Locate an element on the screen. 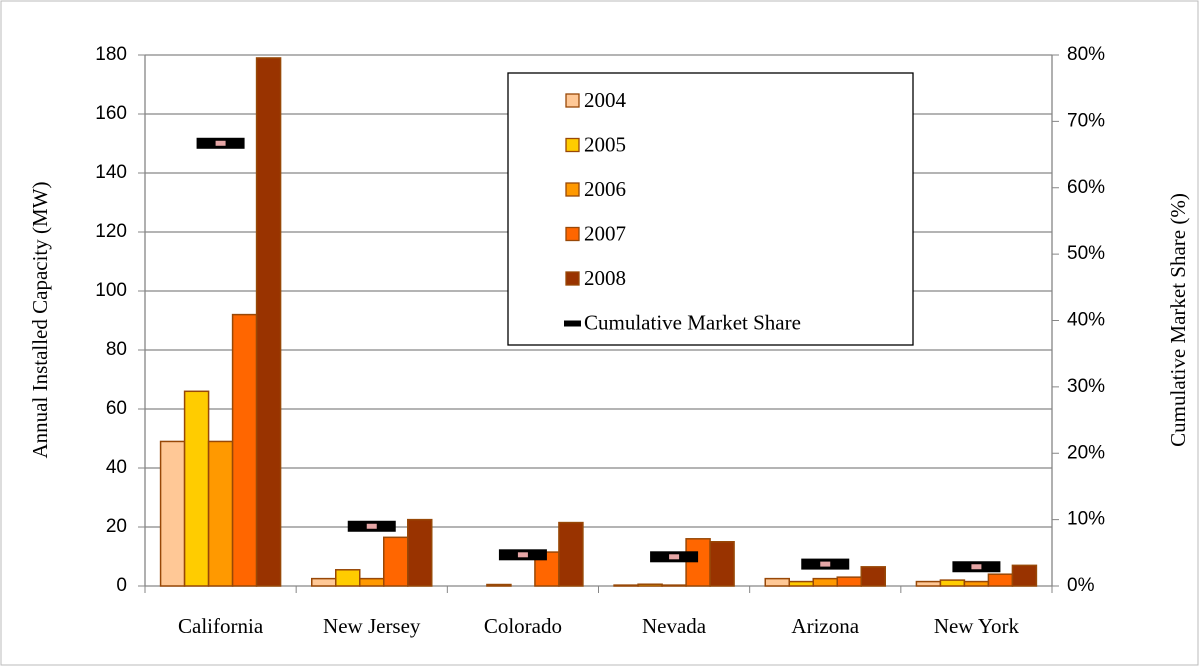  y2-tick-label: 0% is located at coordinates (1081, 585).